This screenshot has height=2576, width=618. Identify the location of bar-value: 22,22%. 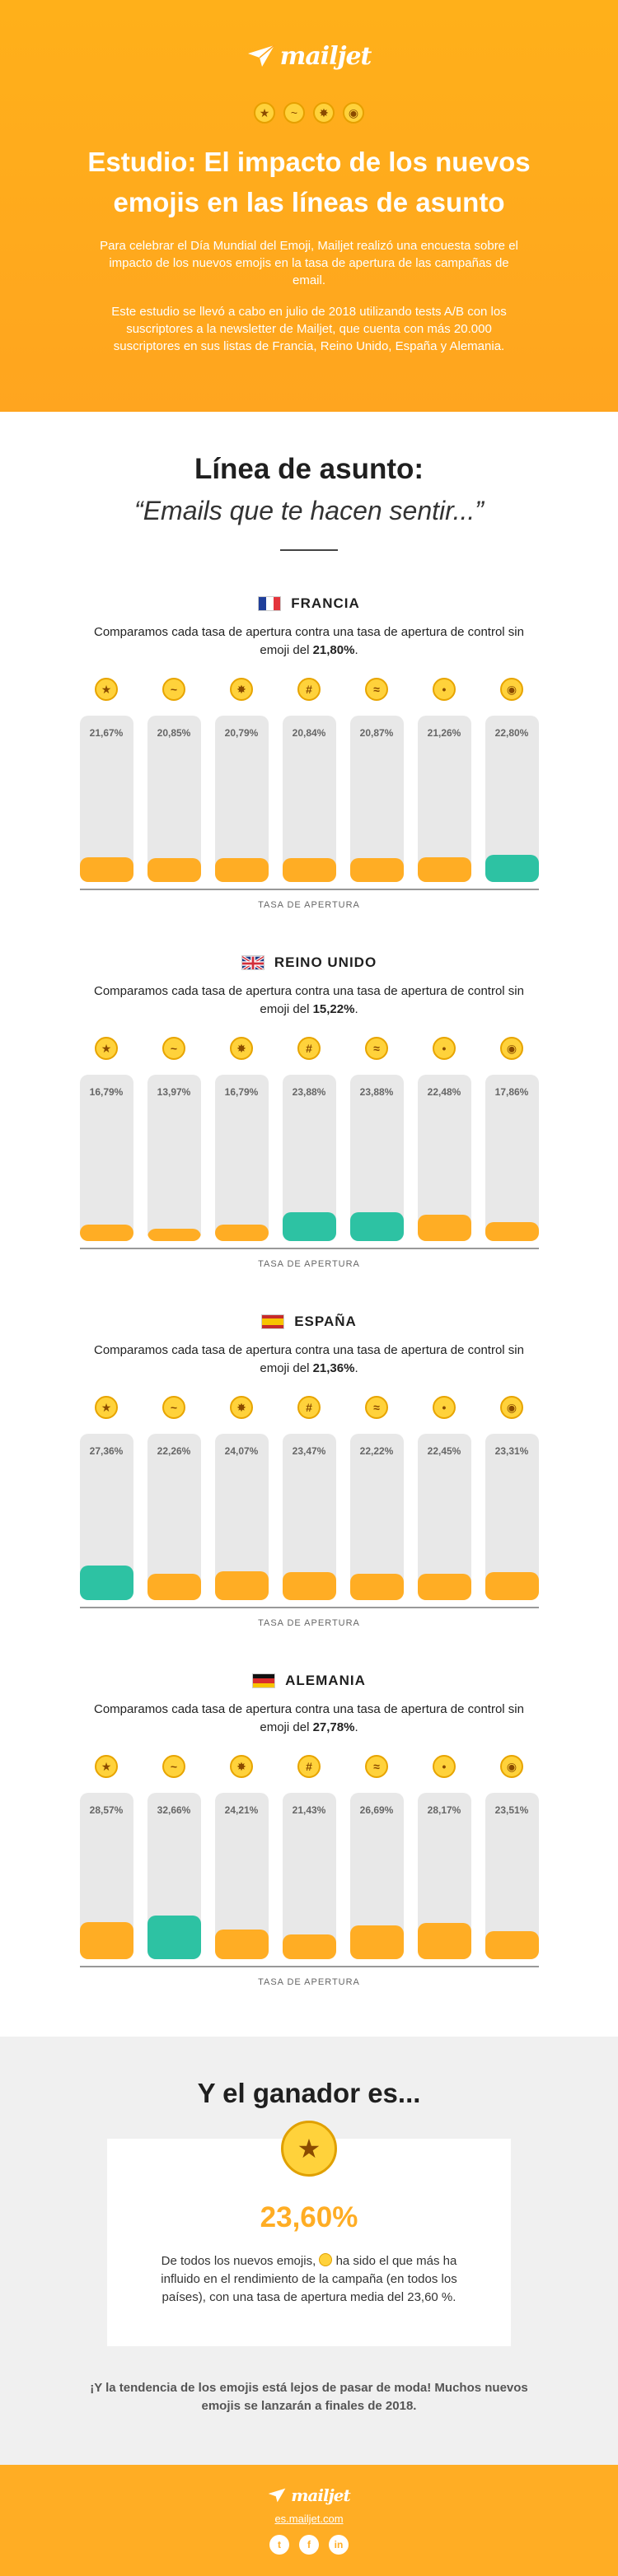
(376, 1451).